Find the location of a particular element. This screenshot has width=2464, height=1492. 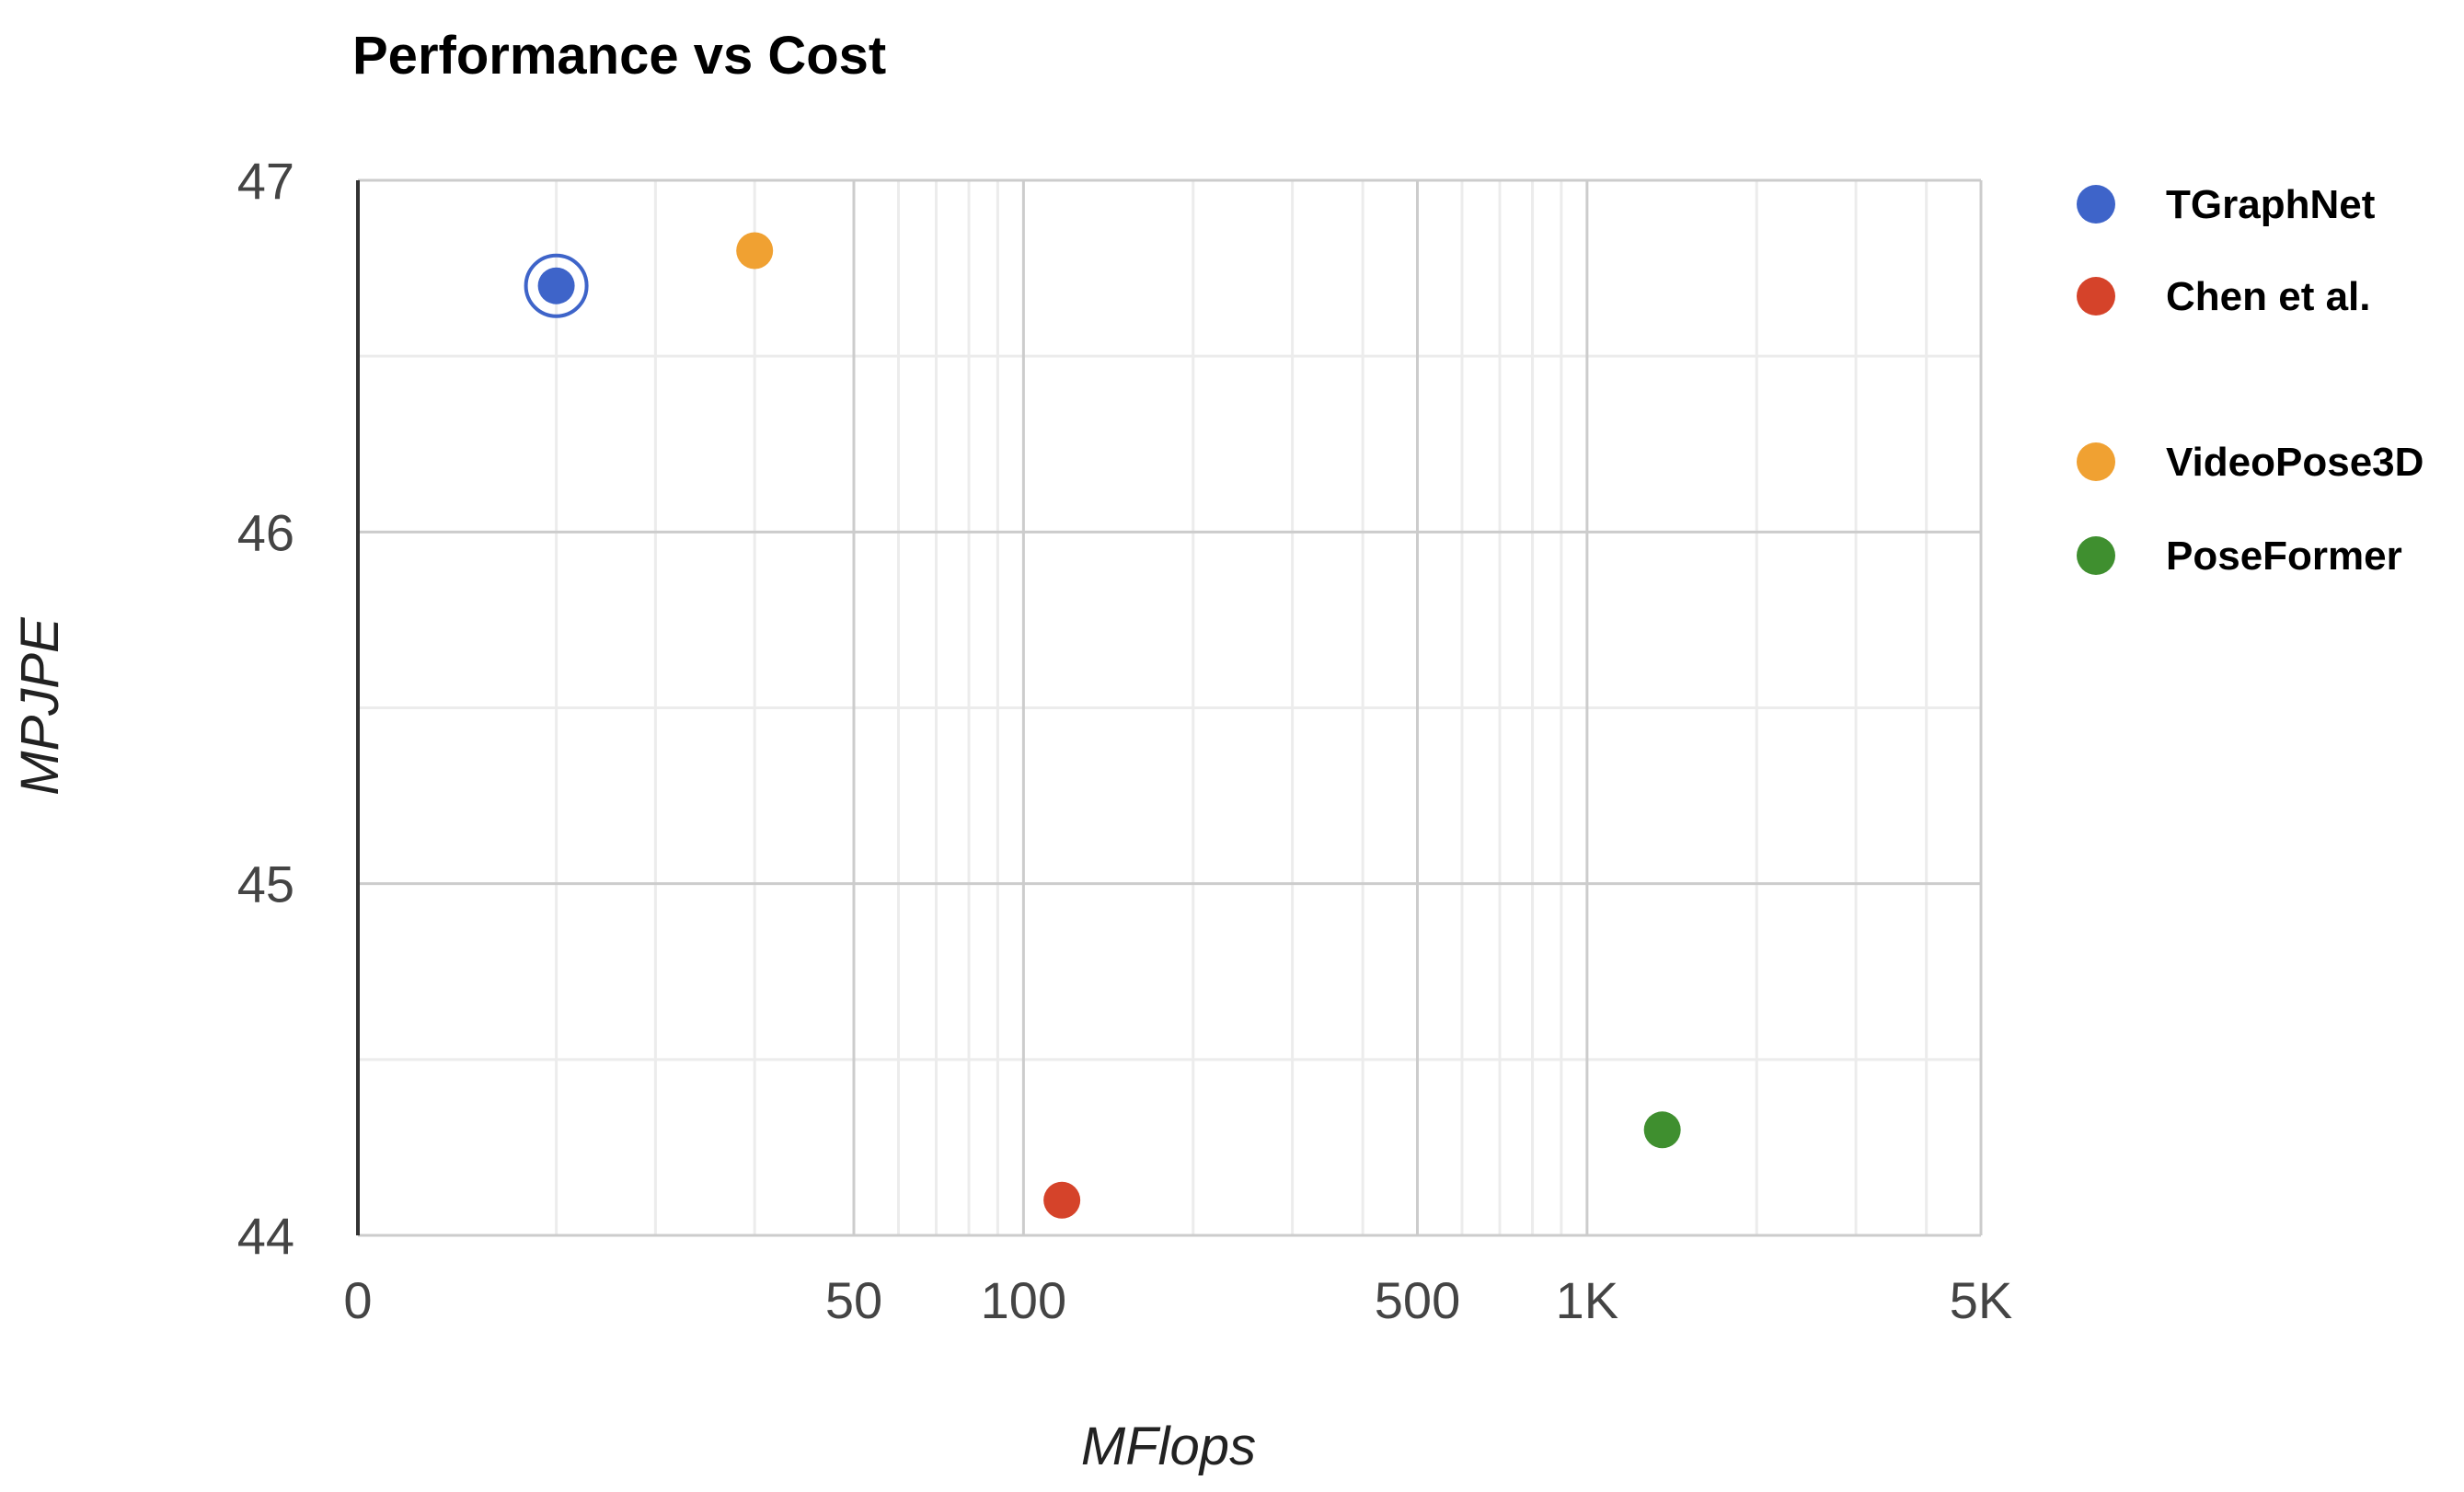

y-tick-label: 47 is located at coordinates (265, 181).